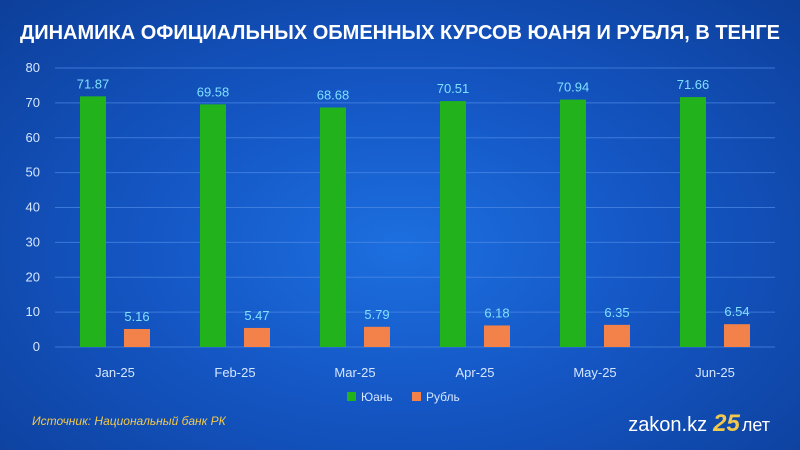 This screenshot has height=450, width=800. I want to click on y-tick-label: 80, so click(33, 67).